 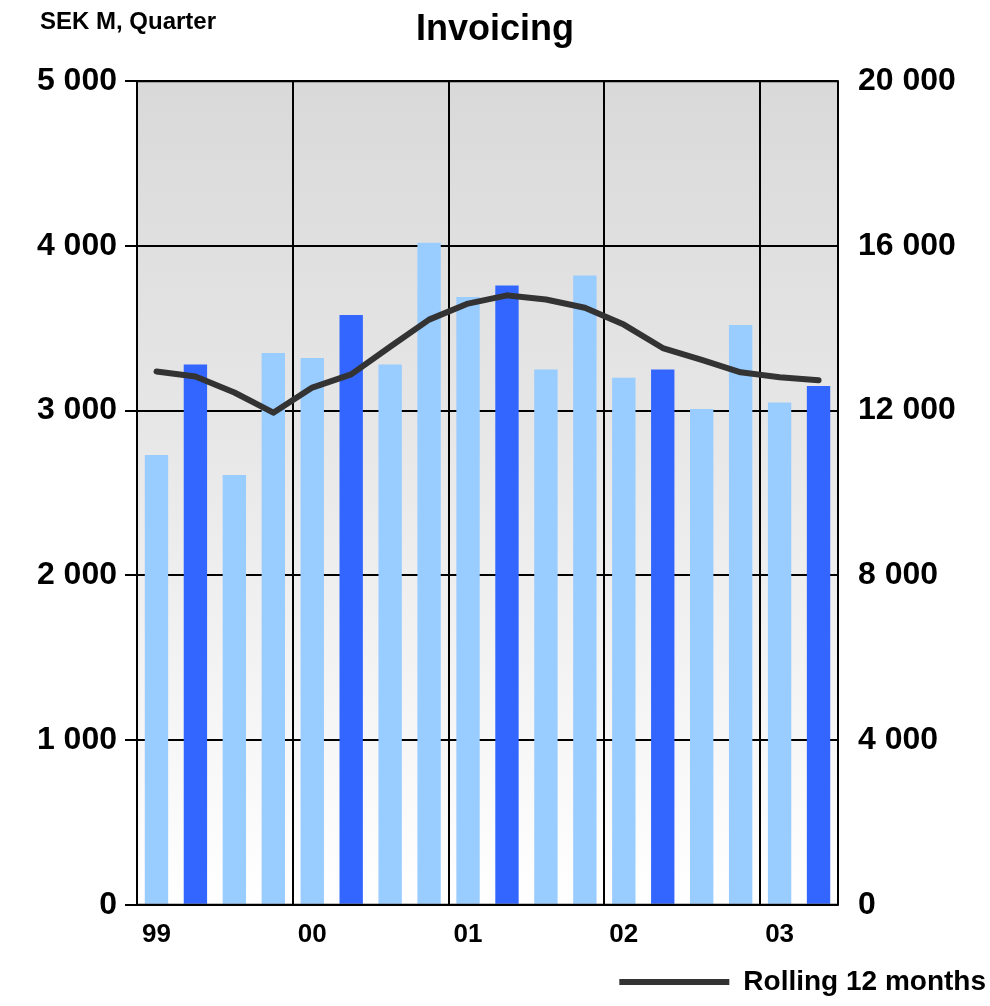 I want to click on y2-tick-label: 16 000, so click(x=907, y=243).